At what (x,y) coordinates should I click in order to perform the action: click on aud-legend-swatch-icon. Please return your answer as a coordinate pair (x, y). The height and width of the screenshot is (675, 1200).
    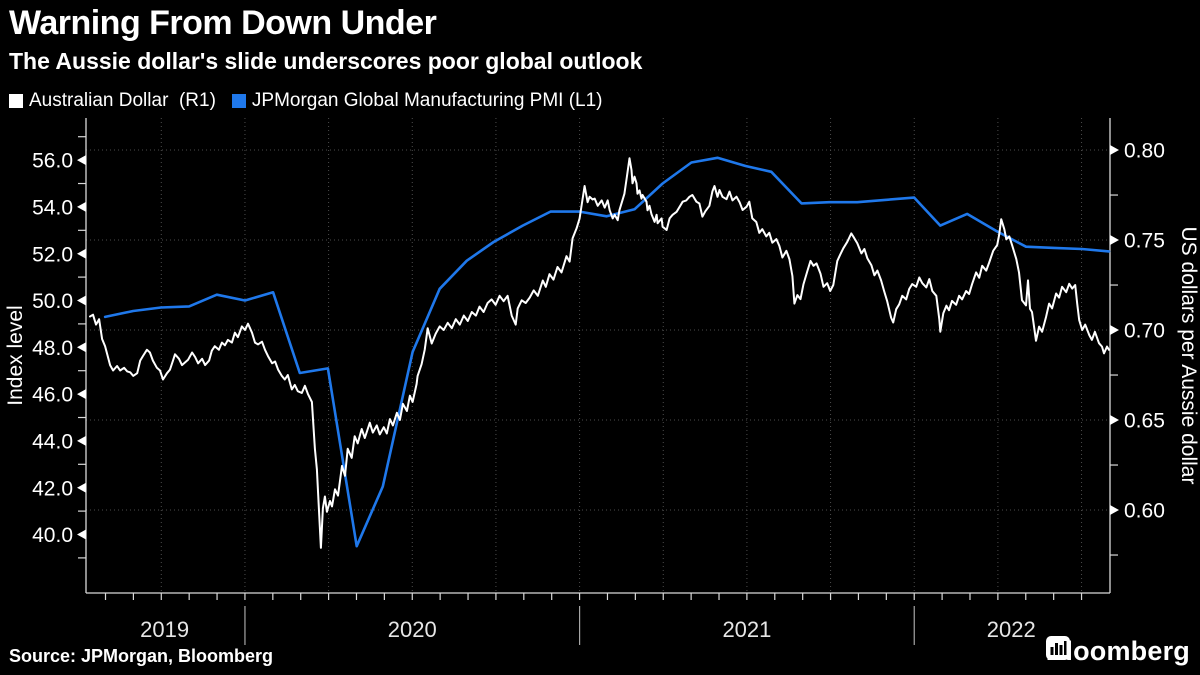
    Looking at the image, I should click on (16, 101).